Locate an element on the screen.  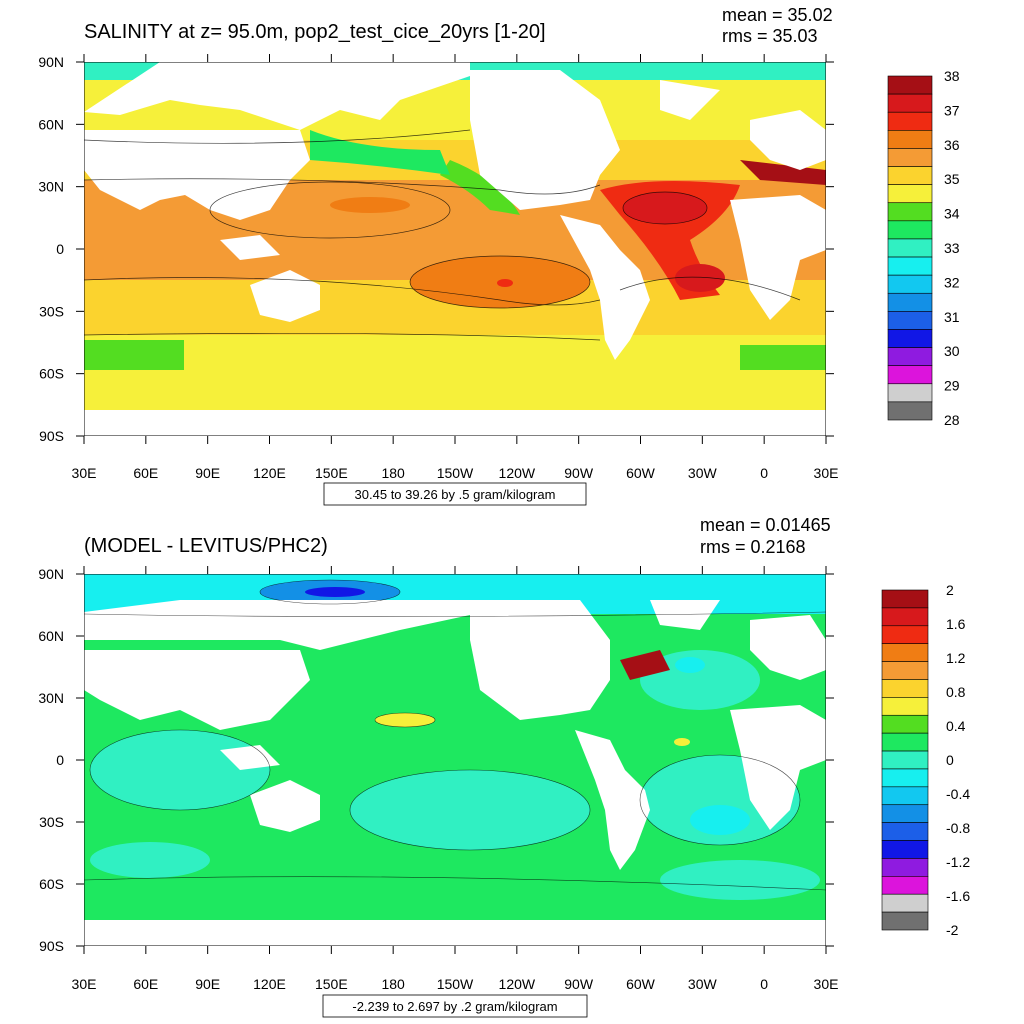
panel-bottom-title: (MODEL - LEVITUS/PHC2) is located at coordinates (206, 546).